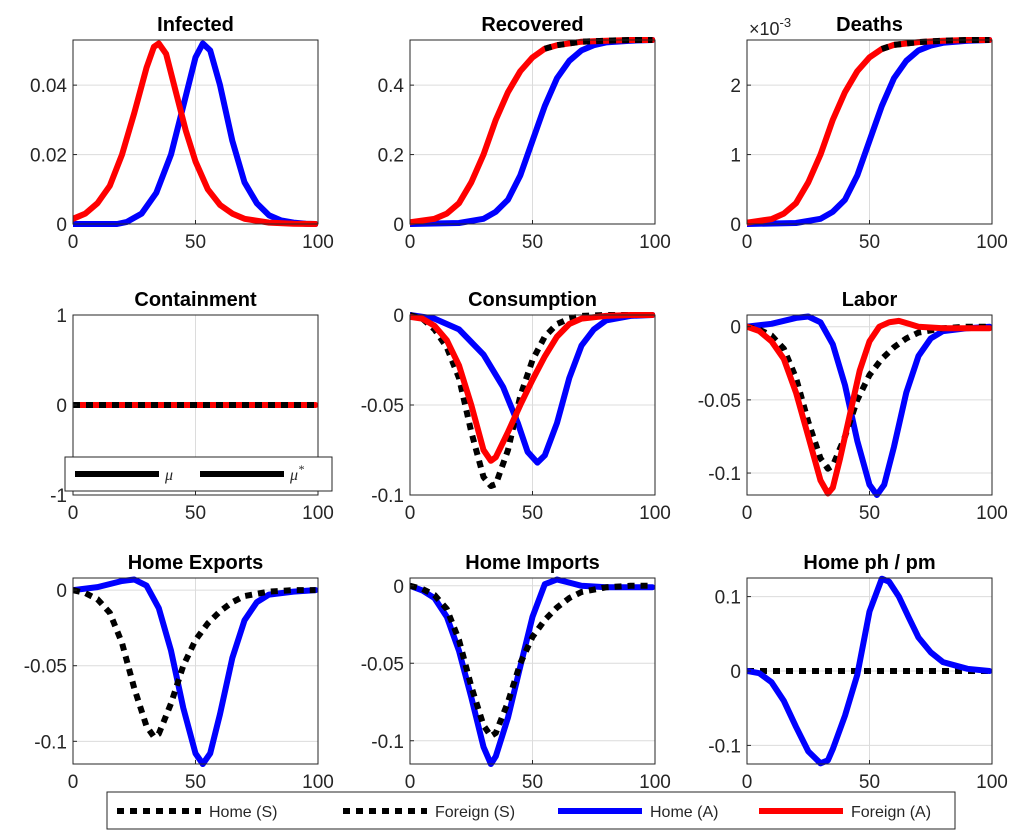  I want to click on panel-home-exports: 0 50 100 -0.1 -0.05 0 Home Exports, so click(179, 672).